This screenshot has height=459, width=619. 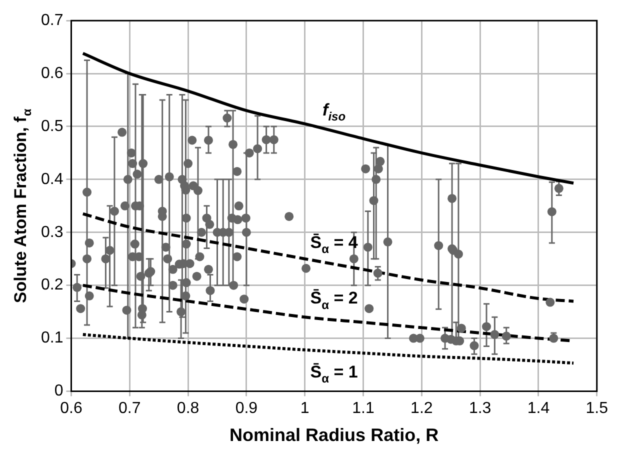 I want to click on x-tick-label: 1.2, so click(x=421, y=409).